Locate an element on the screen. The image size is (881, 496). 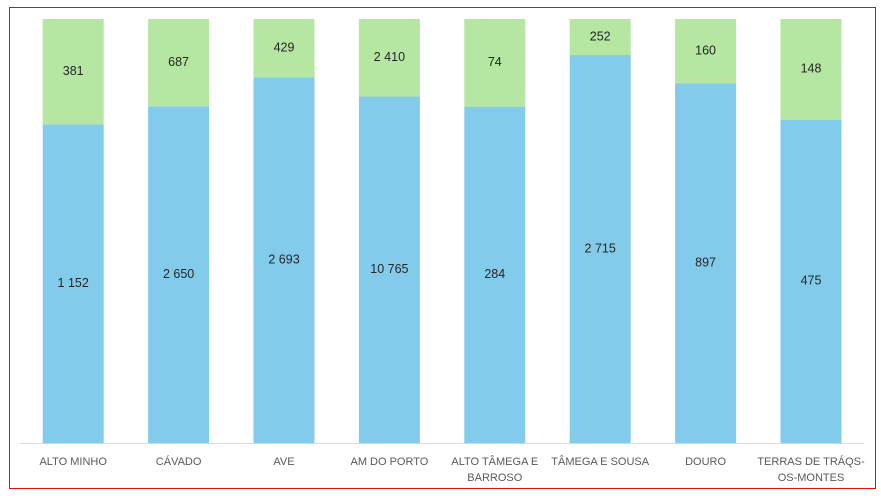
x-tick-label: TÂMEGA E SOUSA is located at coordinates (600, 461).